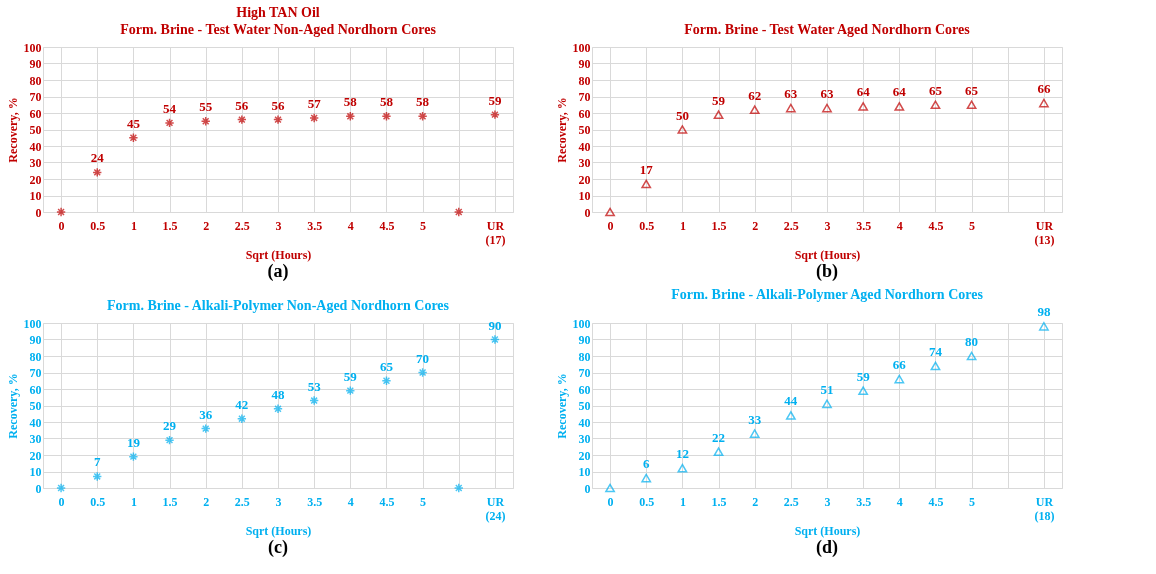  I want to click on data-label: 53, so click(314, 386).